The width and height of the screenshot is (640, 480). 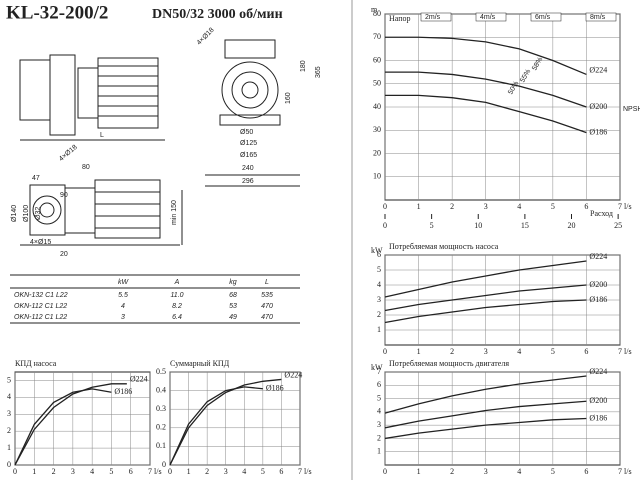 What do you see at coordinates (618, 225) in the screenshot?
I see `x2-tick-label: 25` at bounding box center [618, 225].